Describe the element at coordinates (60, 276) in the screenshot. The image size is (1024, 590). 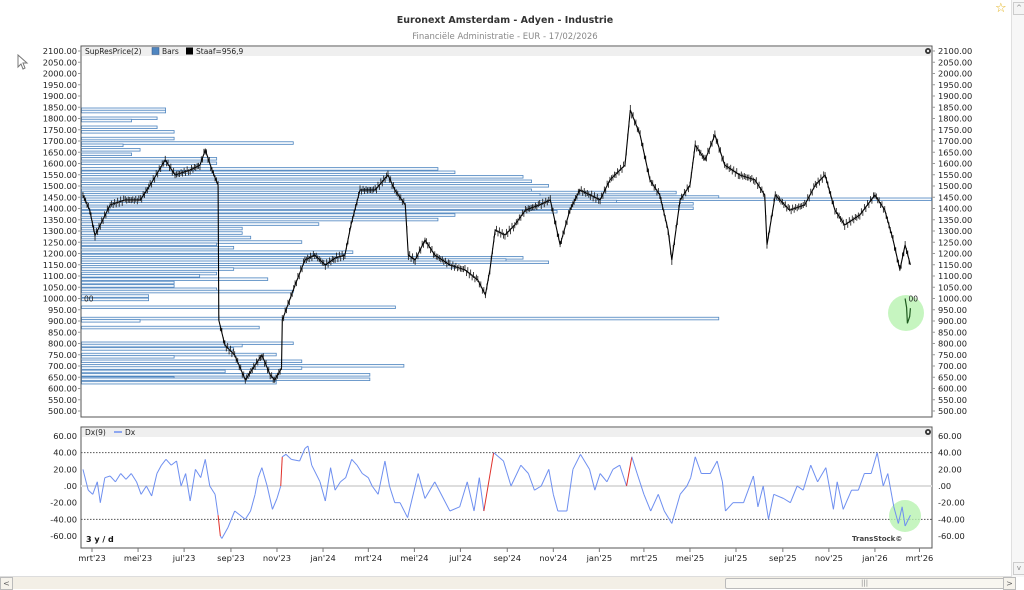
I see `price-tick-label-left: 1100.00` at that location.